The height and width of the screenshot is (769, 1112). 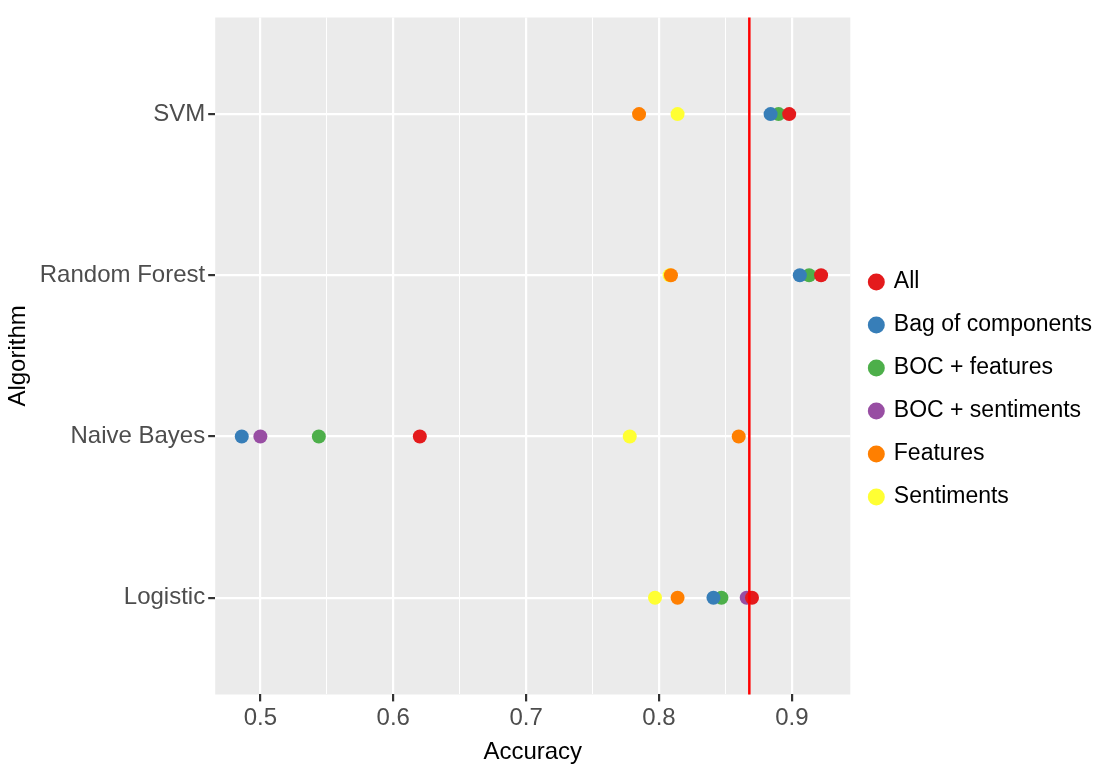 What do you see at coordinates (393, 717) in the screenshot?
I see `x-tick-label: 0.6` at bounding box center [393, 717].